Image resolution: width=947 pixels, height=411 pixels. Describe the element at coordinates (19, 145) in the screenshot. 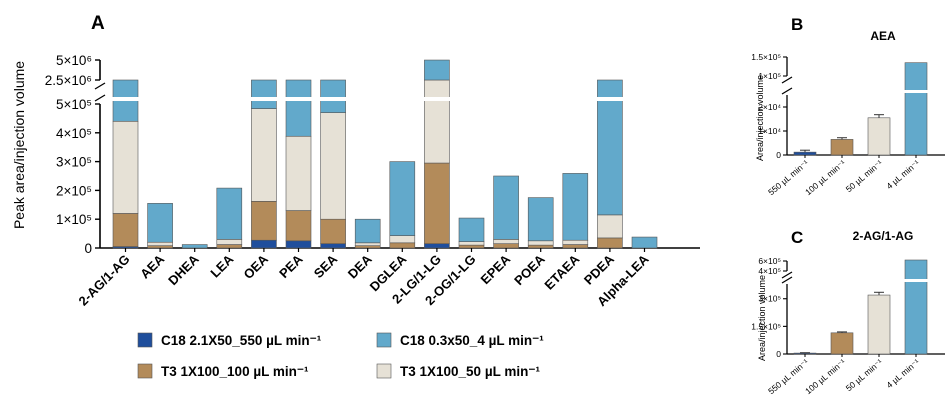

I see `panel-a-ylabel: Peak area/injection volume` at that location.